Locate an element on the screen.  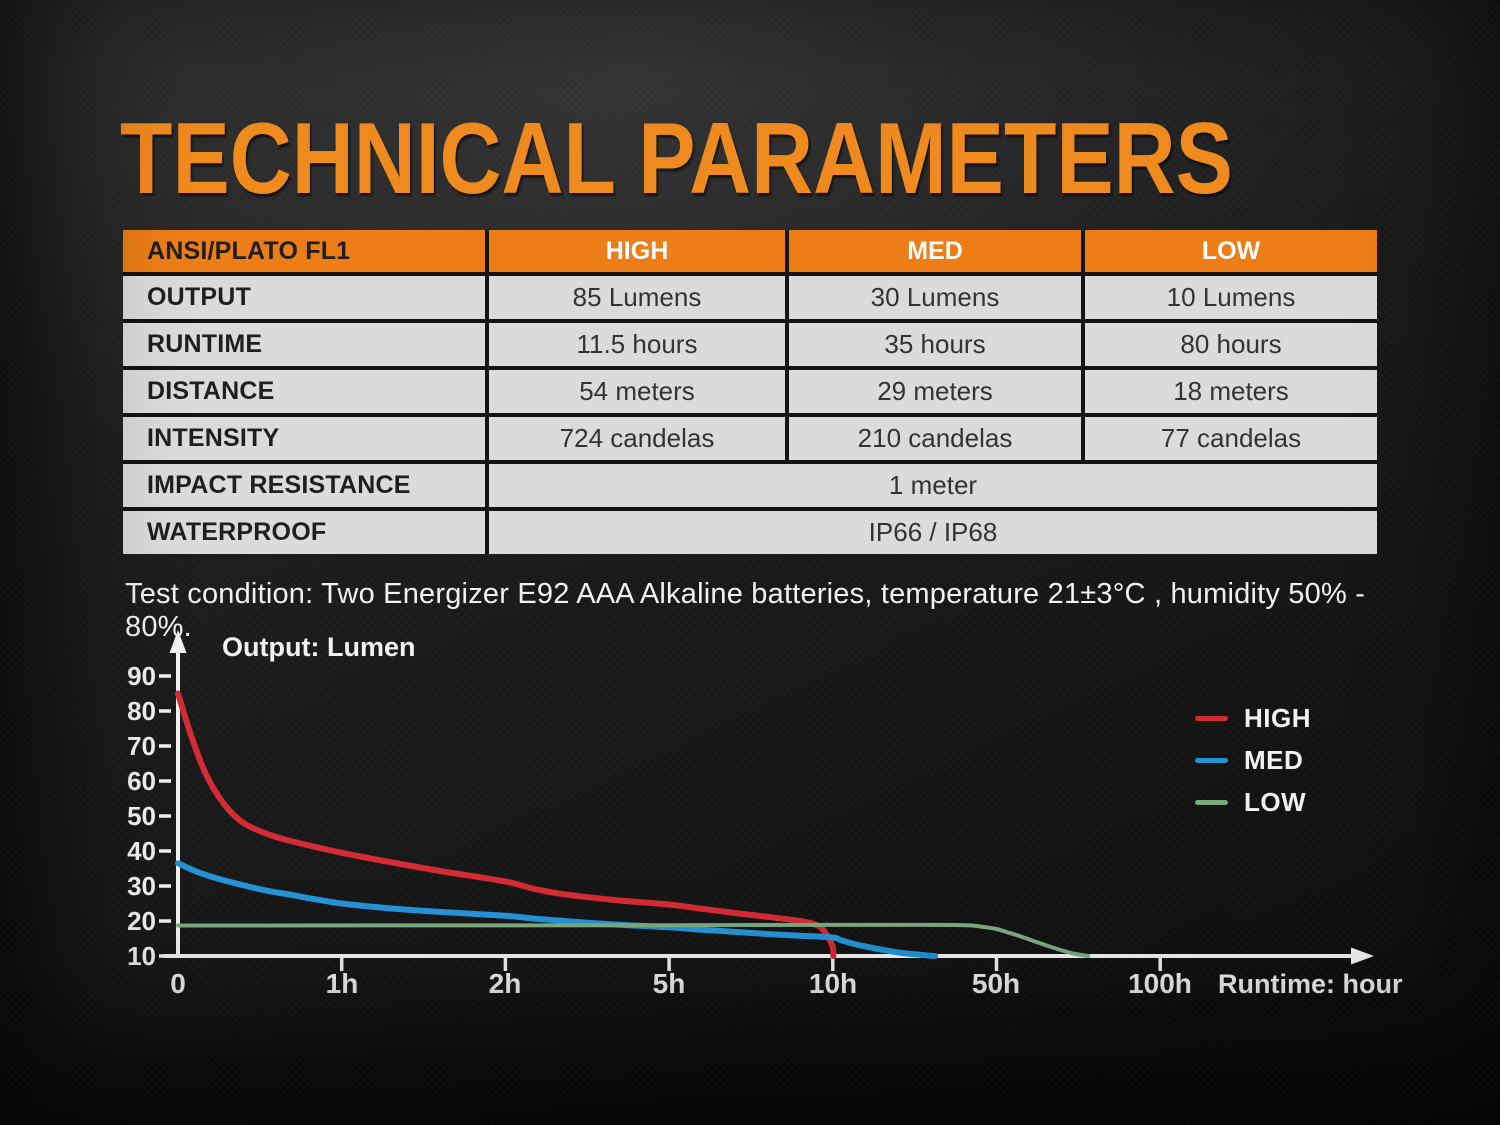
legend-label: MED is located at coordinates (1274, 759).